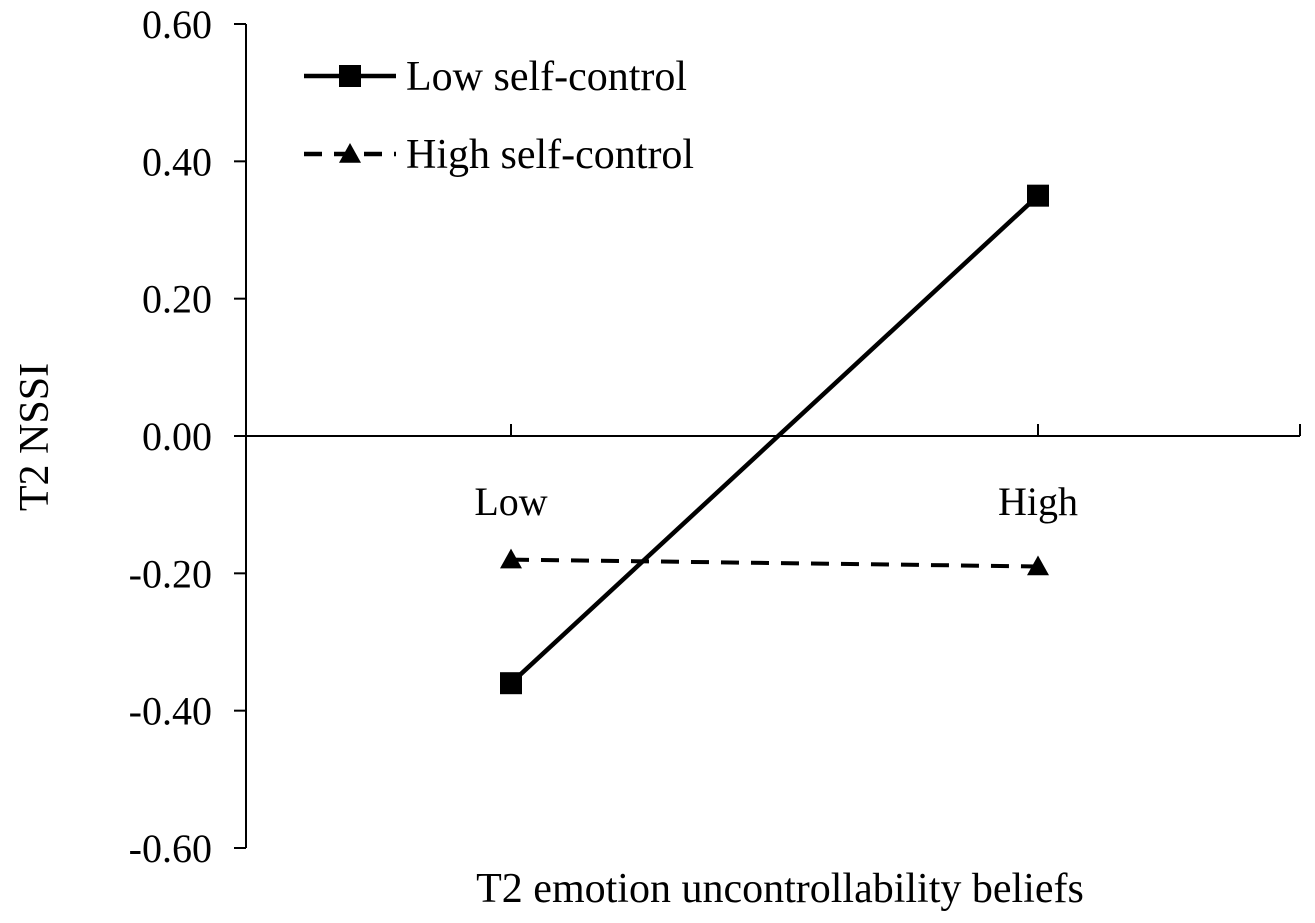 The image size is (1315, 923). I want to click on y-tick-label: -0.60, so click(170, 848).